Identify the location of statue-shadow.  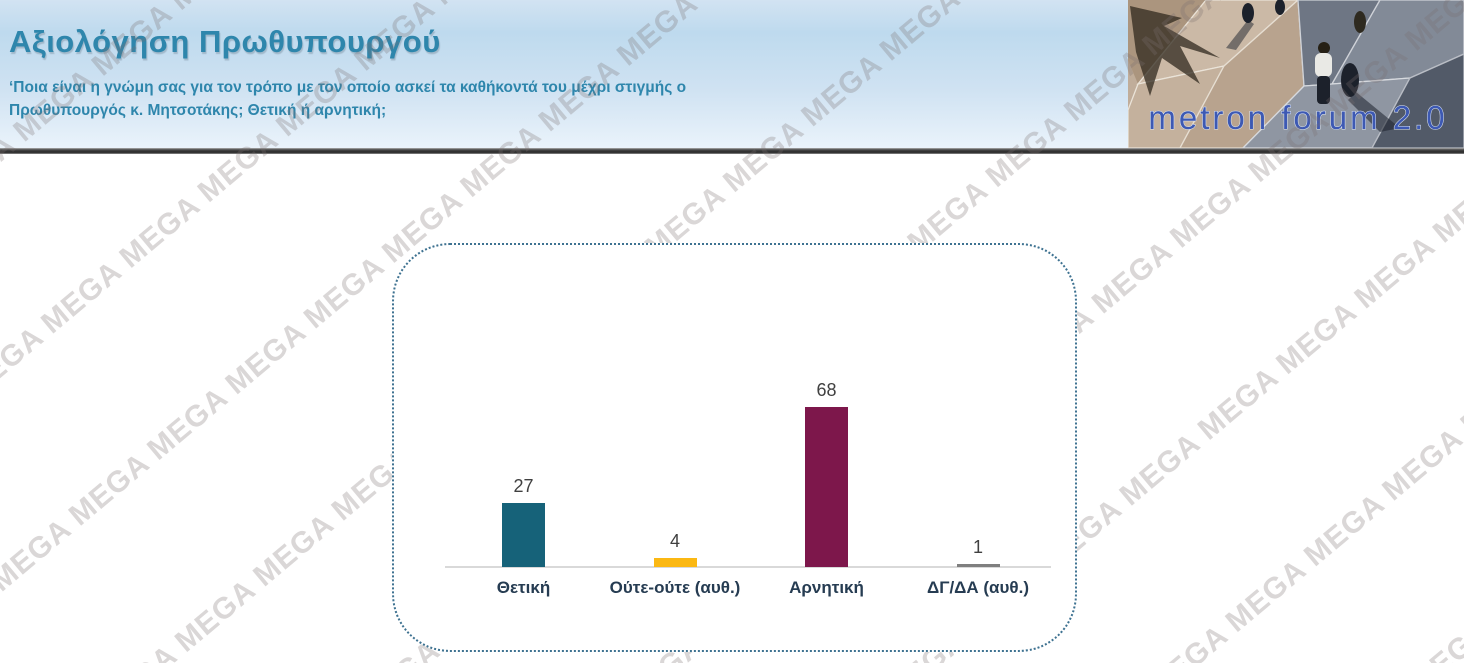
(1175, 51).